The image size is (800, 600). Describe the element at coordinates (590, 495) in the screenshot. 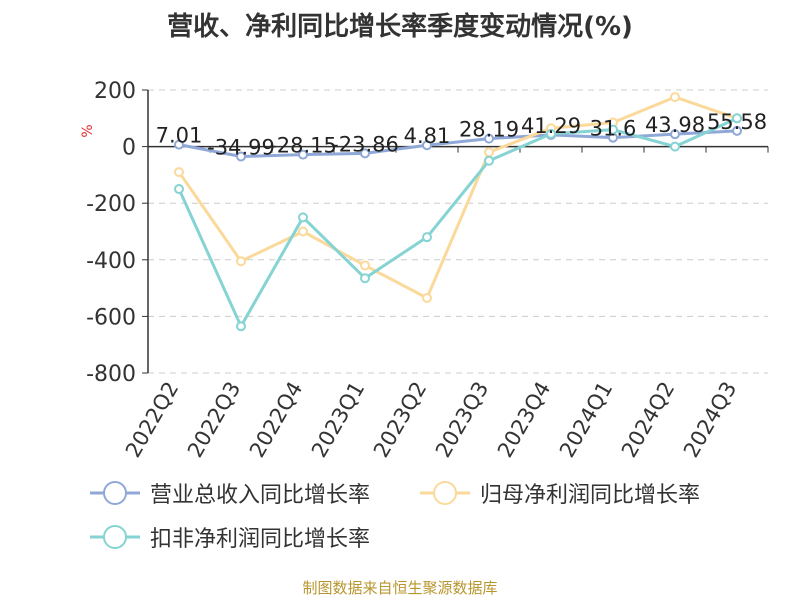

I see `legend-label: 归母净利润同比增长率` at that location.